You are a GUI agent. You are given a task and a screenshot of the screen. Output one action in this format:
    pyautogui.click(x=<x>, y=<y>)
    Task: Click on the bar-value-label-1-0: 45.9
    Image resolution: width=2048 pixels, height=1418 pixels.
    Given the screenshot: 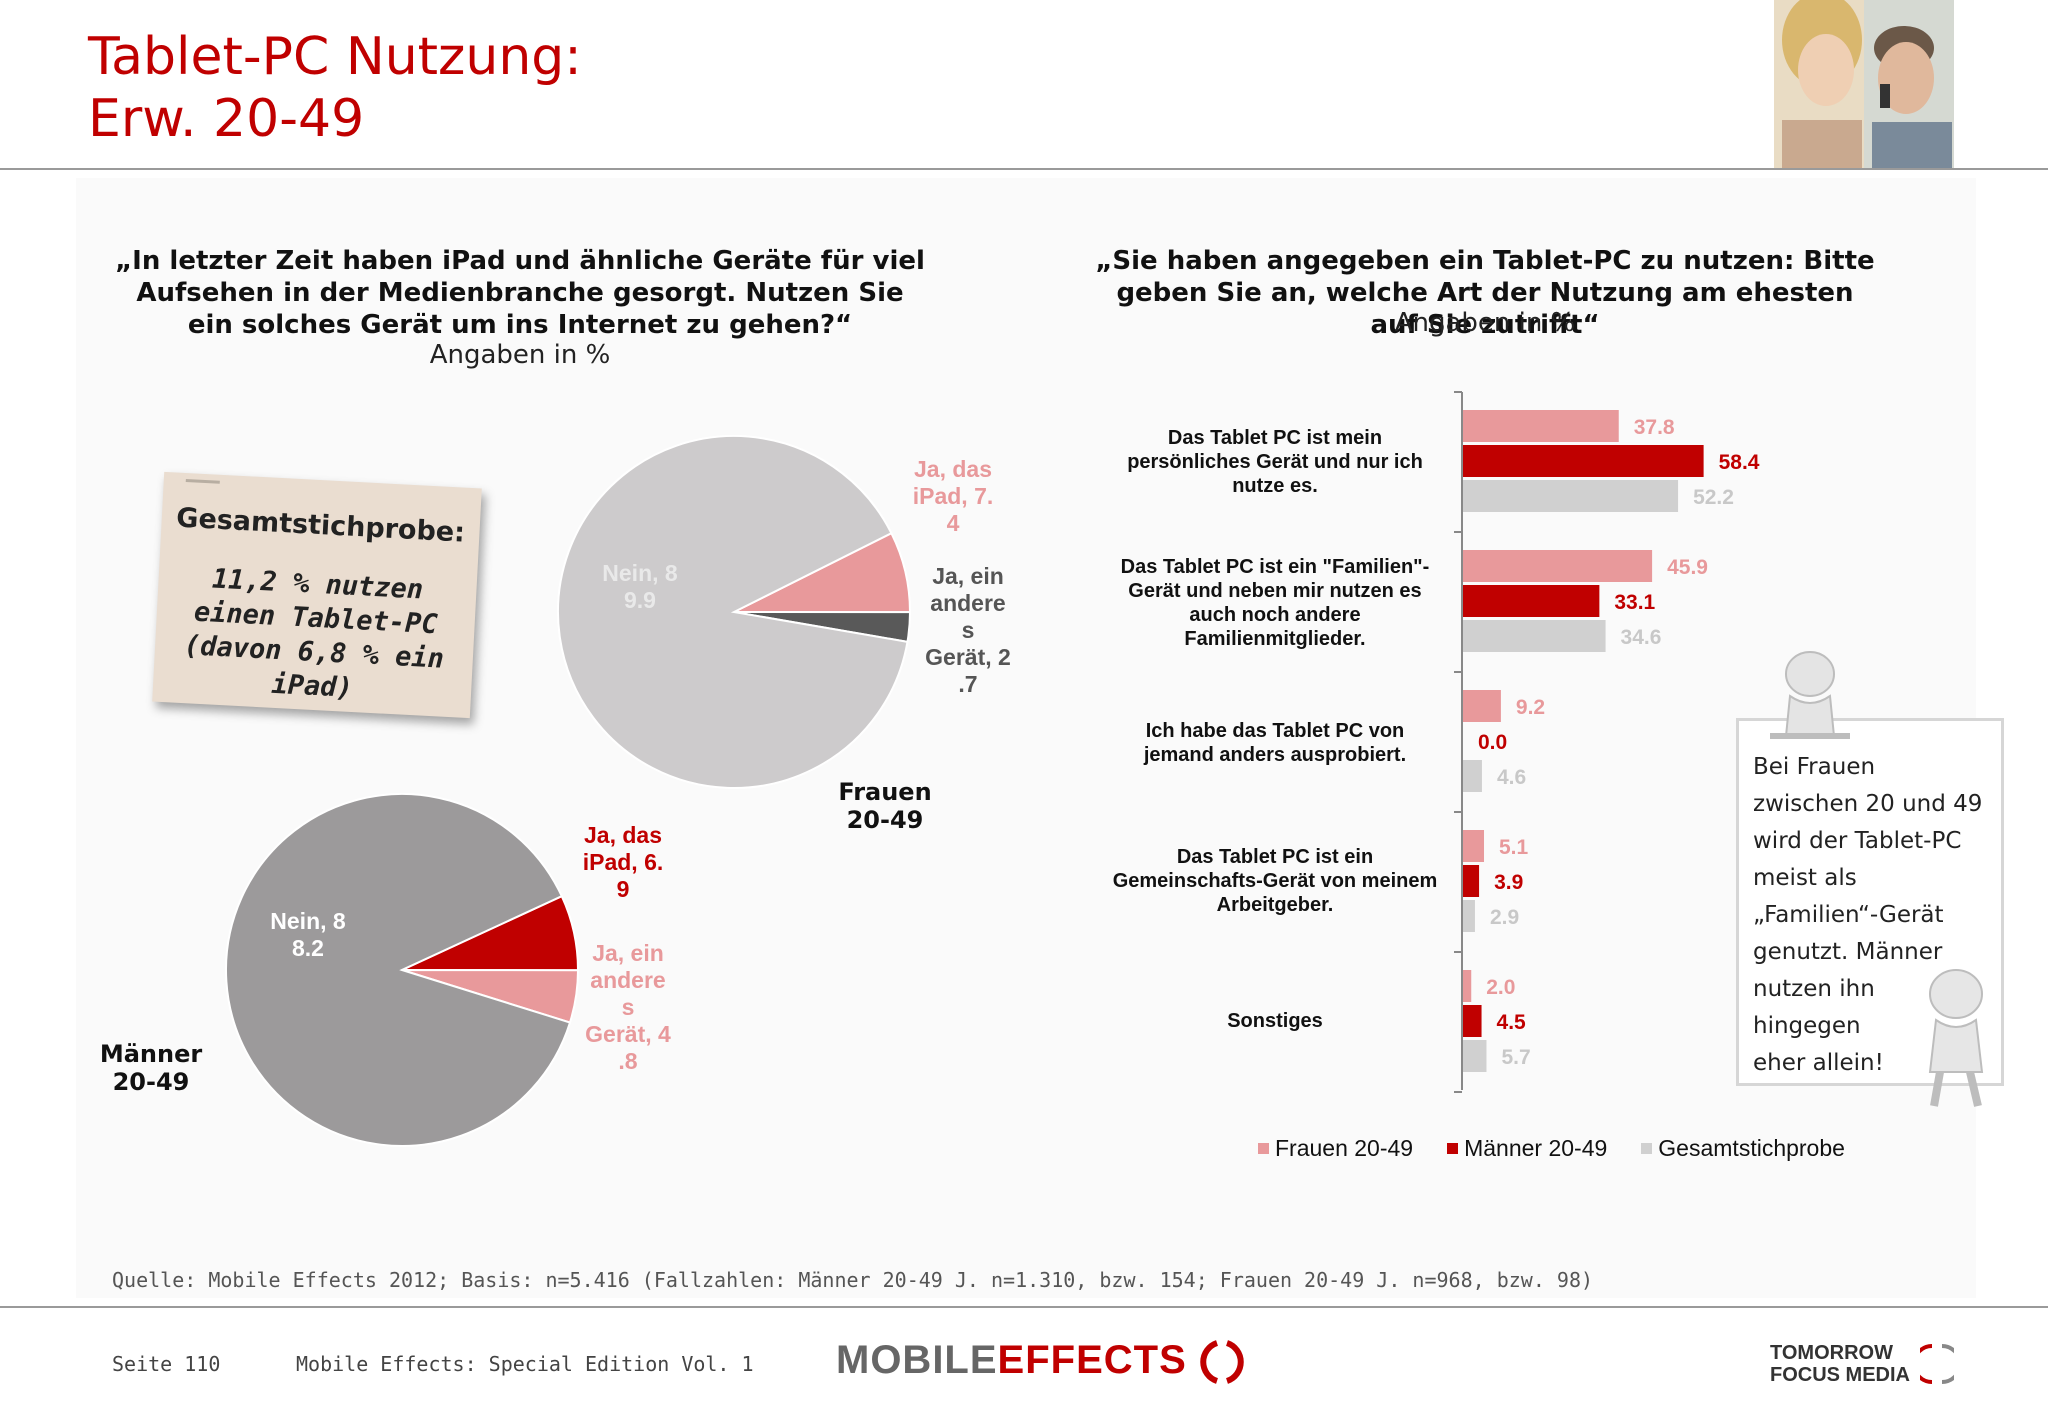 What is the action you would take?
    pyautogui.click(x=1687, y=567)
    